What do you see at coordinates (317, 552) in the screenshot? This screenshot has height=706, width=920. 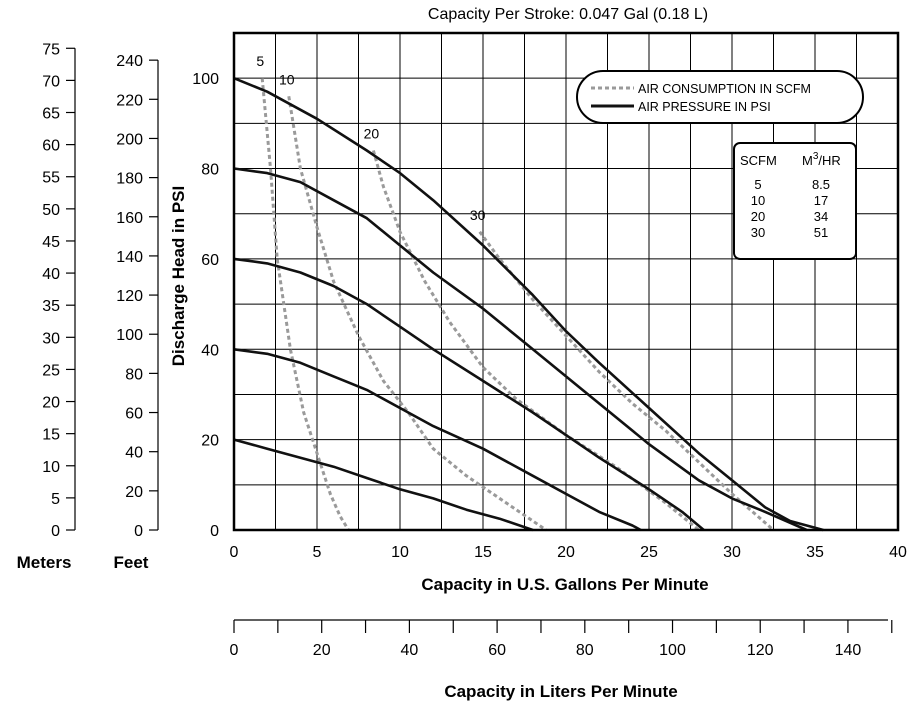 I see `x-tick-label: 5` at bounding box center [317, 552].